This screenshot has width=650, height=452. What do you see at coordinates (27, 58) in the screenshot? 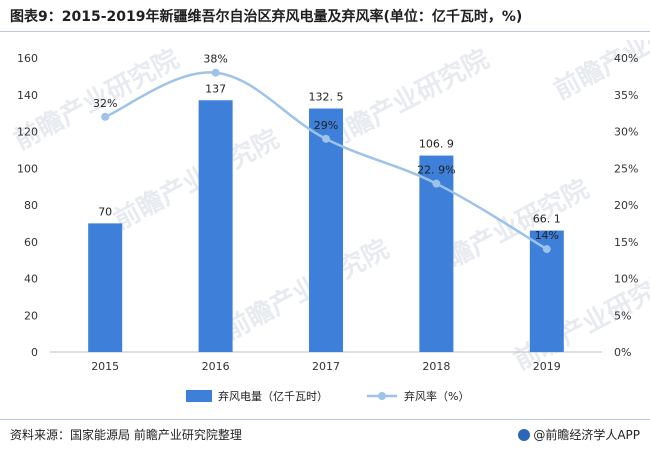
I see `y-left-tick-label: 160` at bounding box center [27, 58].